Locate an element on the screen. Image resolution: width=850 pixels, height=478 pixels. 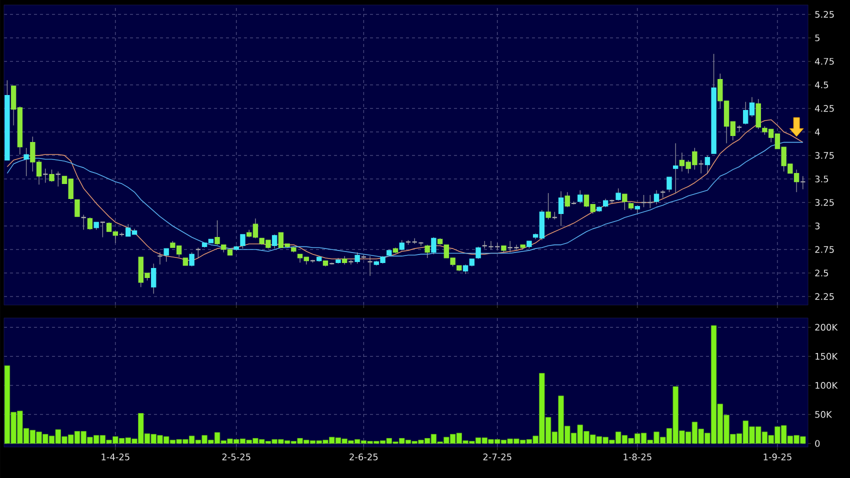
y-tick-label: 50K is located at coordinates (823, 414).